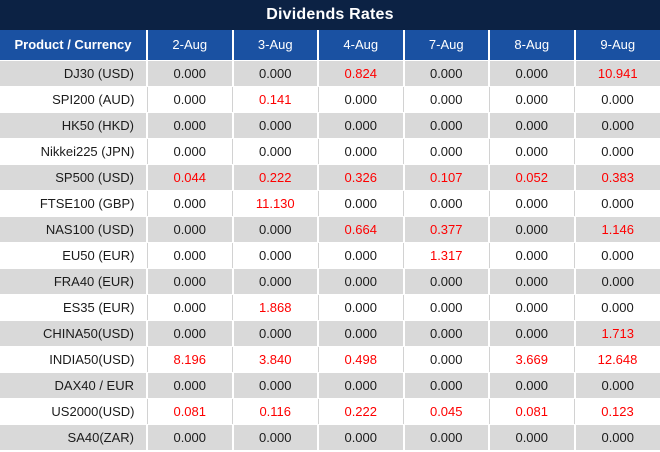 The width and height of the screenshot is (660, 452). I want to click on rate-value-cell: 1.713, so click(616, 333).